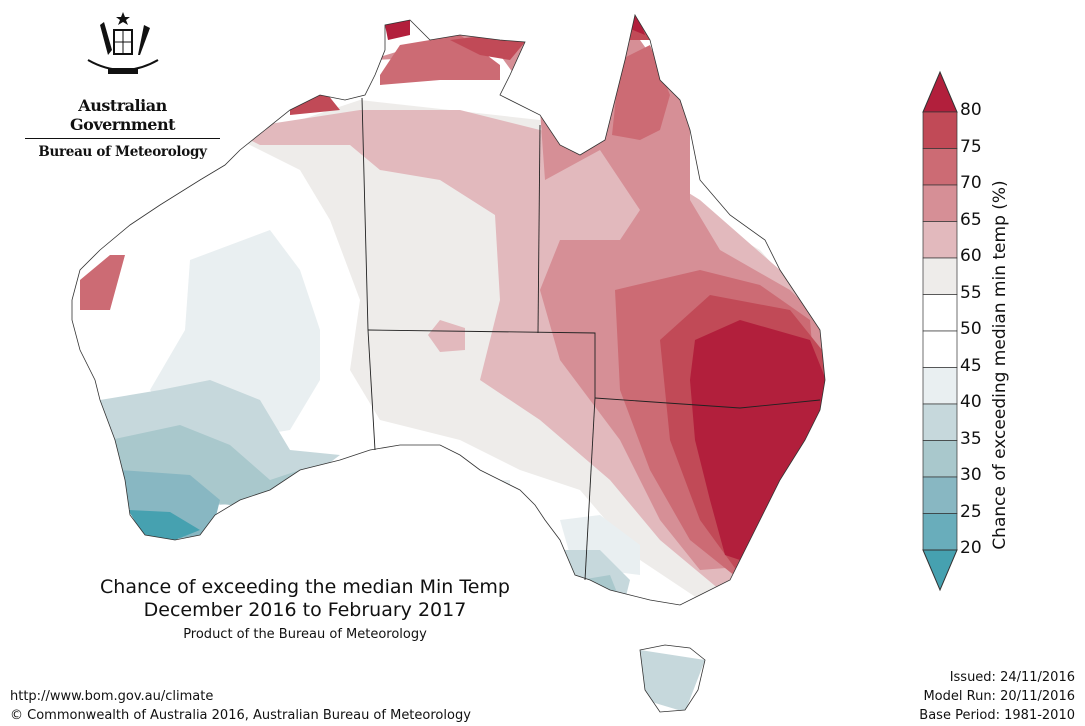  What do you see at coordinates (971, 475) in the screenshot?
I see `colorbar-tick: 30` at bounding box center [971, 475].